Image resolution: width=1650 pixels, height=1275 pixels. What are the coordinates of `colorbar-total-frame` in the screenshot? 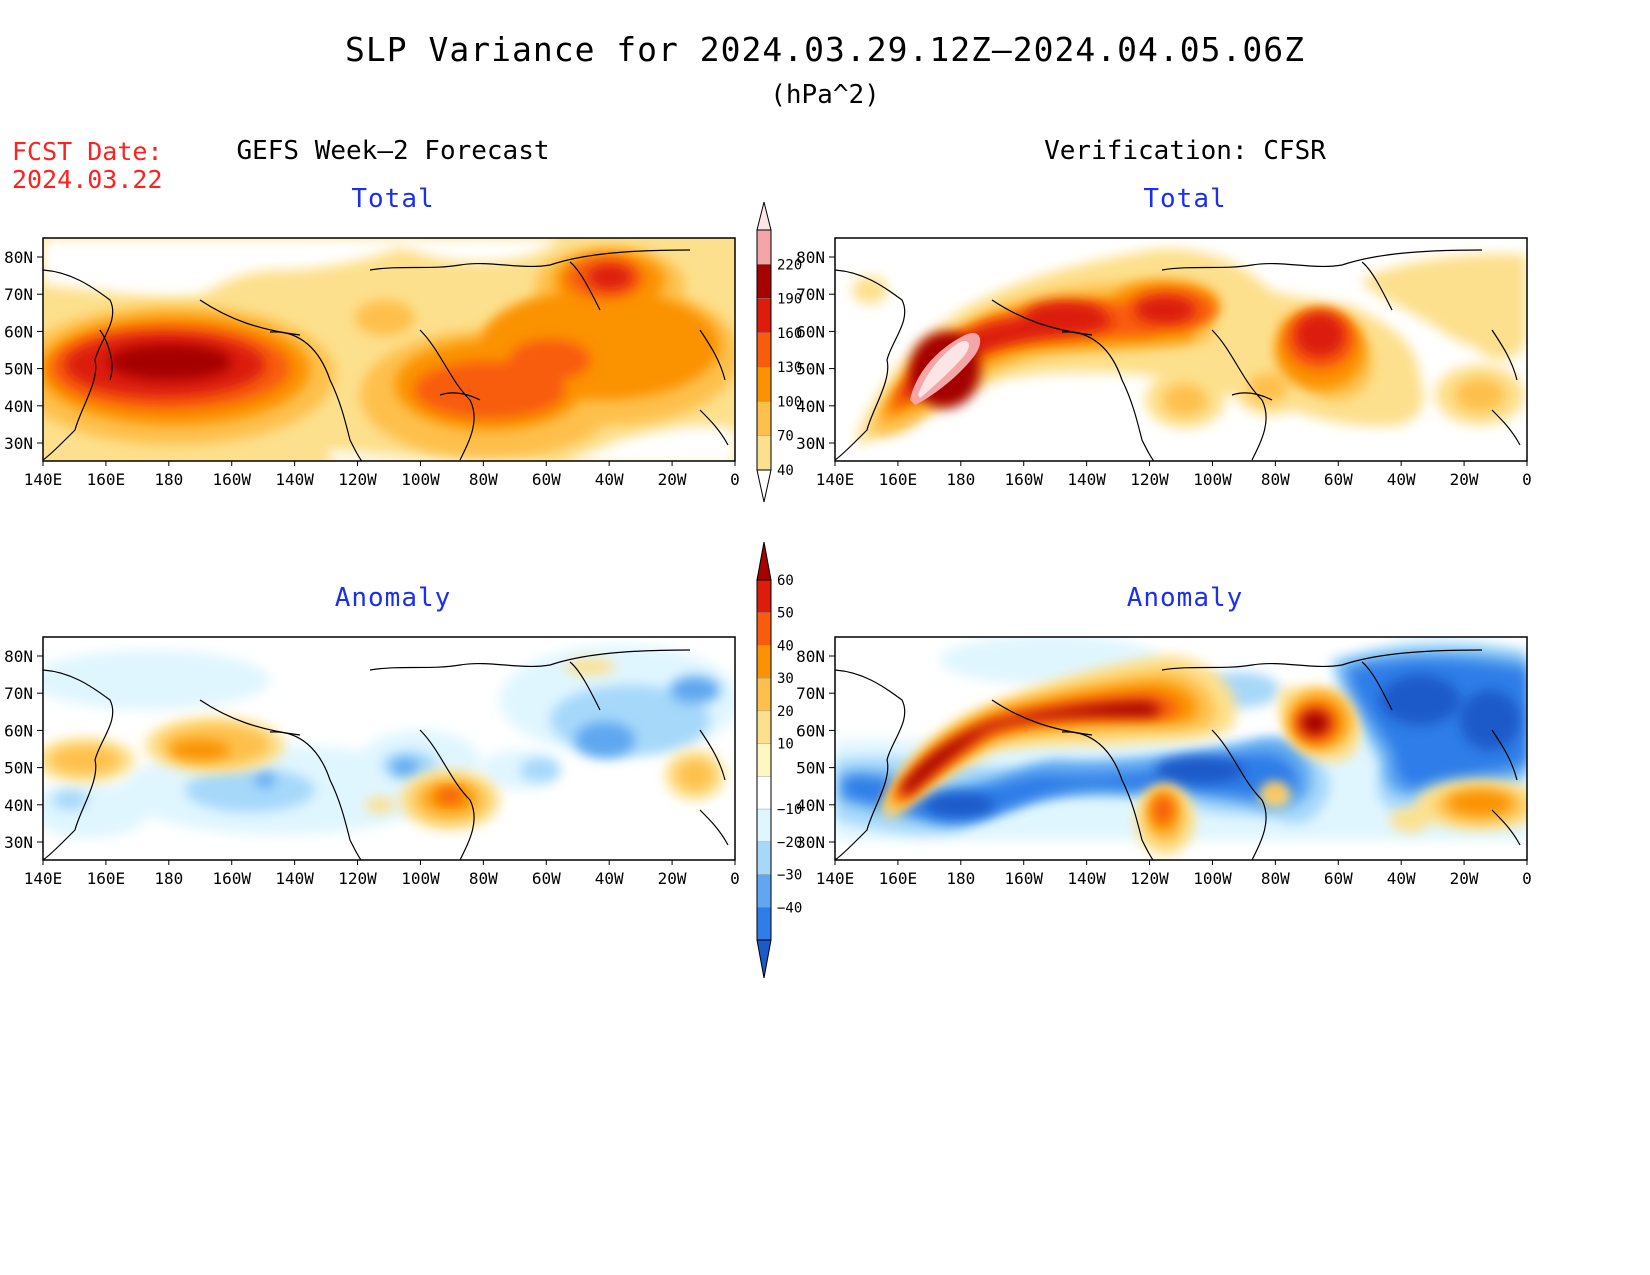 It's located at (764, 350).